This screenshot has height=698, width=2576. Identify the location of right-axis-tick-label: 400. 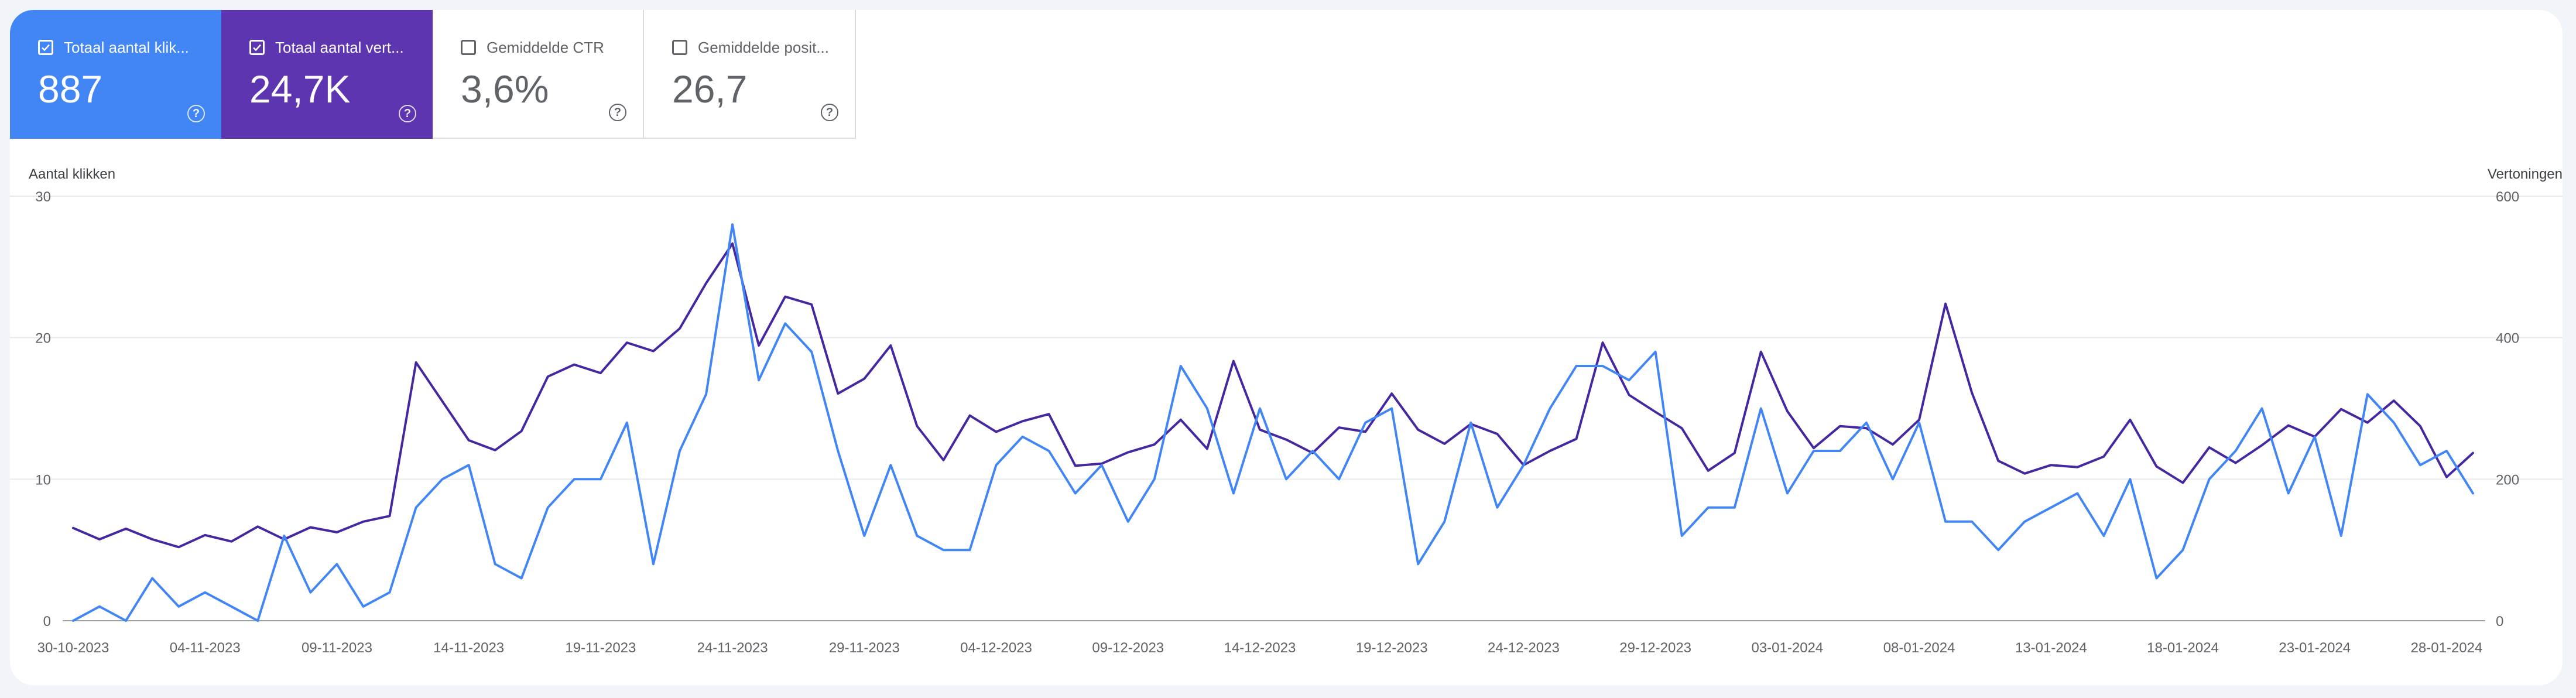
(2507, 339).